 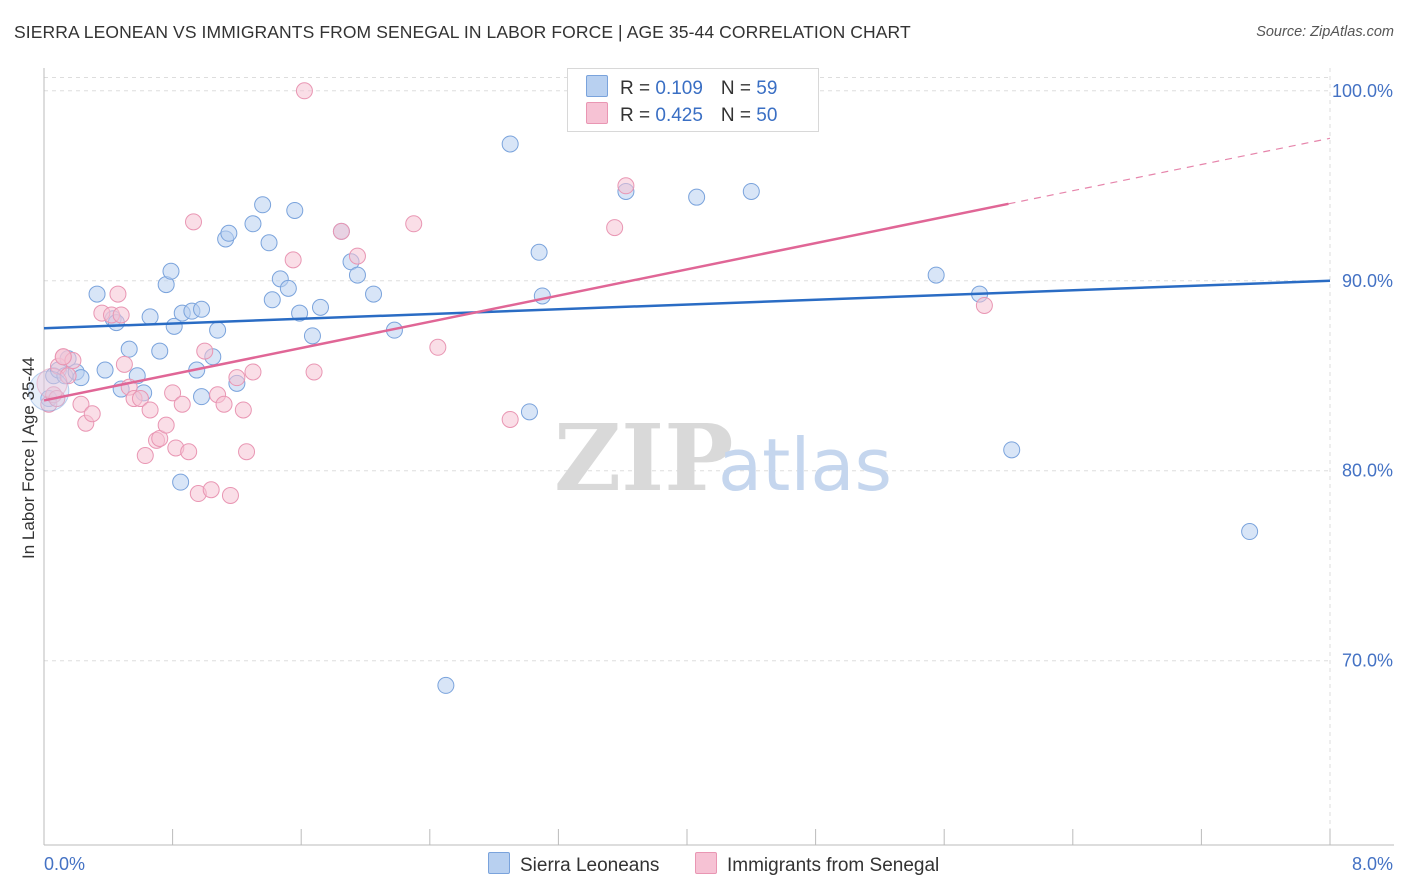 What do you see at coordinates (1367, 281) in the screenshot?
I see `y-tick-label: 90.0%` at bounding box center [1367, 281].